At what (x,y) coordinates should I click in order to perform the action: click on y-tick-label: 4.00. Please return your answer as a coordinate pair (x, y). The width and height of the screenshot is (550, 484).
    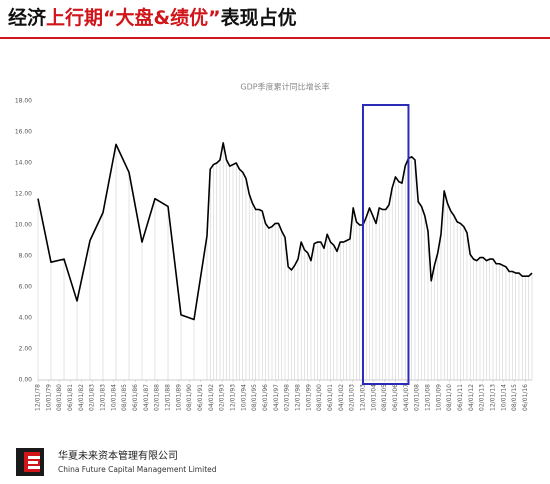
    Looking at the image, I should click on (26, 318).